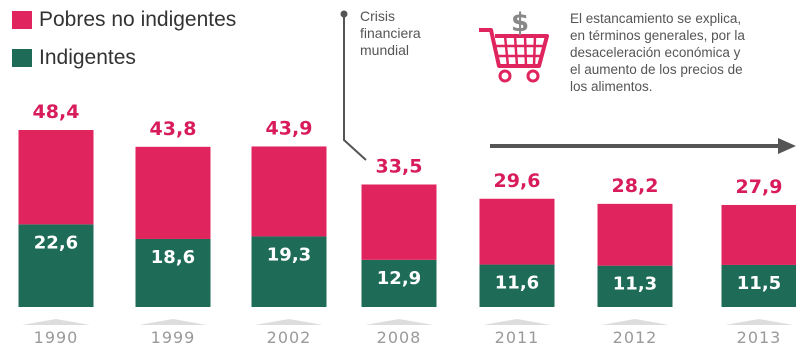 Image resolution: width=796 pixels, height=354 pixels. I want to click on data-label-total: 29,6, so click(517, 181).